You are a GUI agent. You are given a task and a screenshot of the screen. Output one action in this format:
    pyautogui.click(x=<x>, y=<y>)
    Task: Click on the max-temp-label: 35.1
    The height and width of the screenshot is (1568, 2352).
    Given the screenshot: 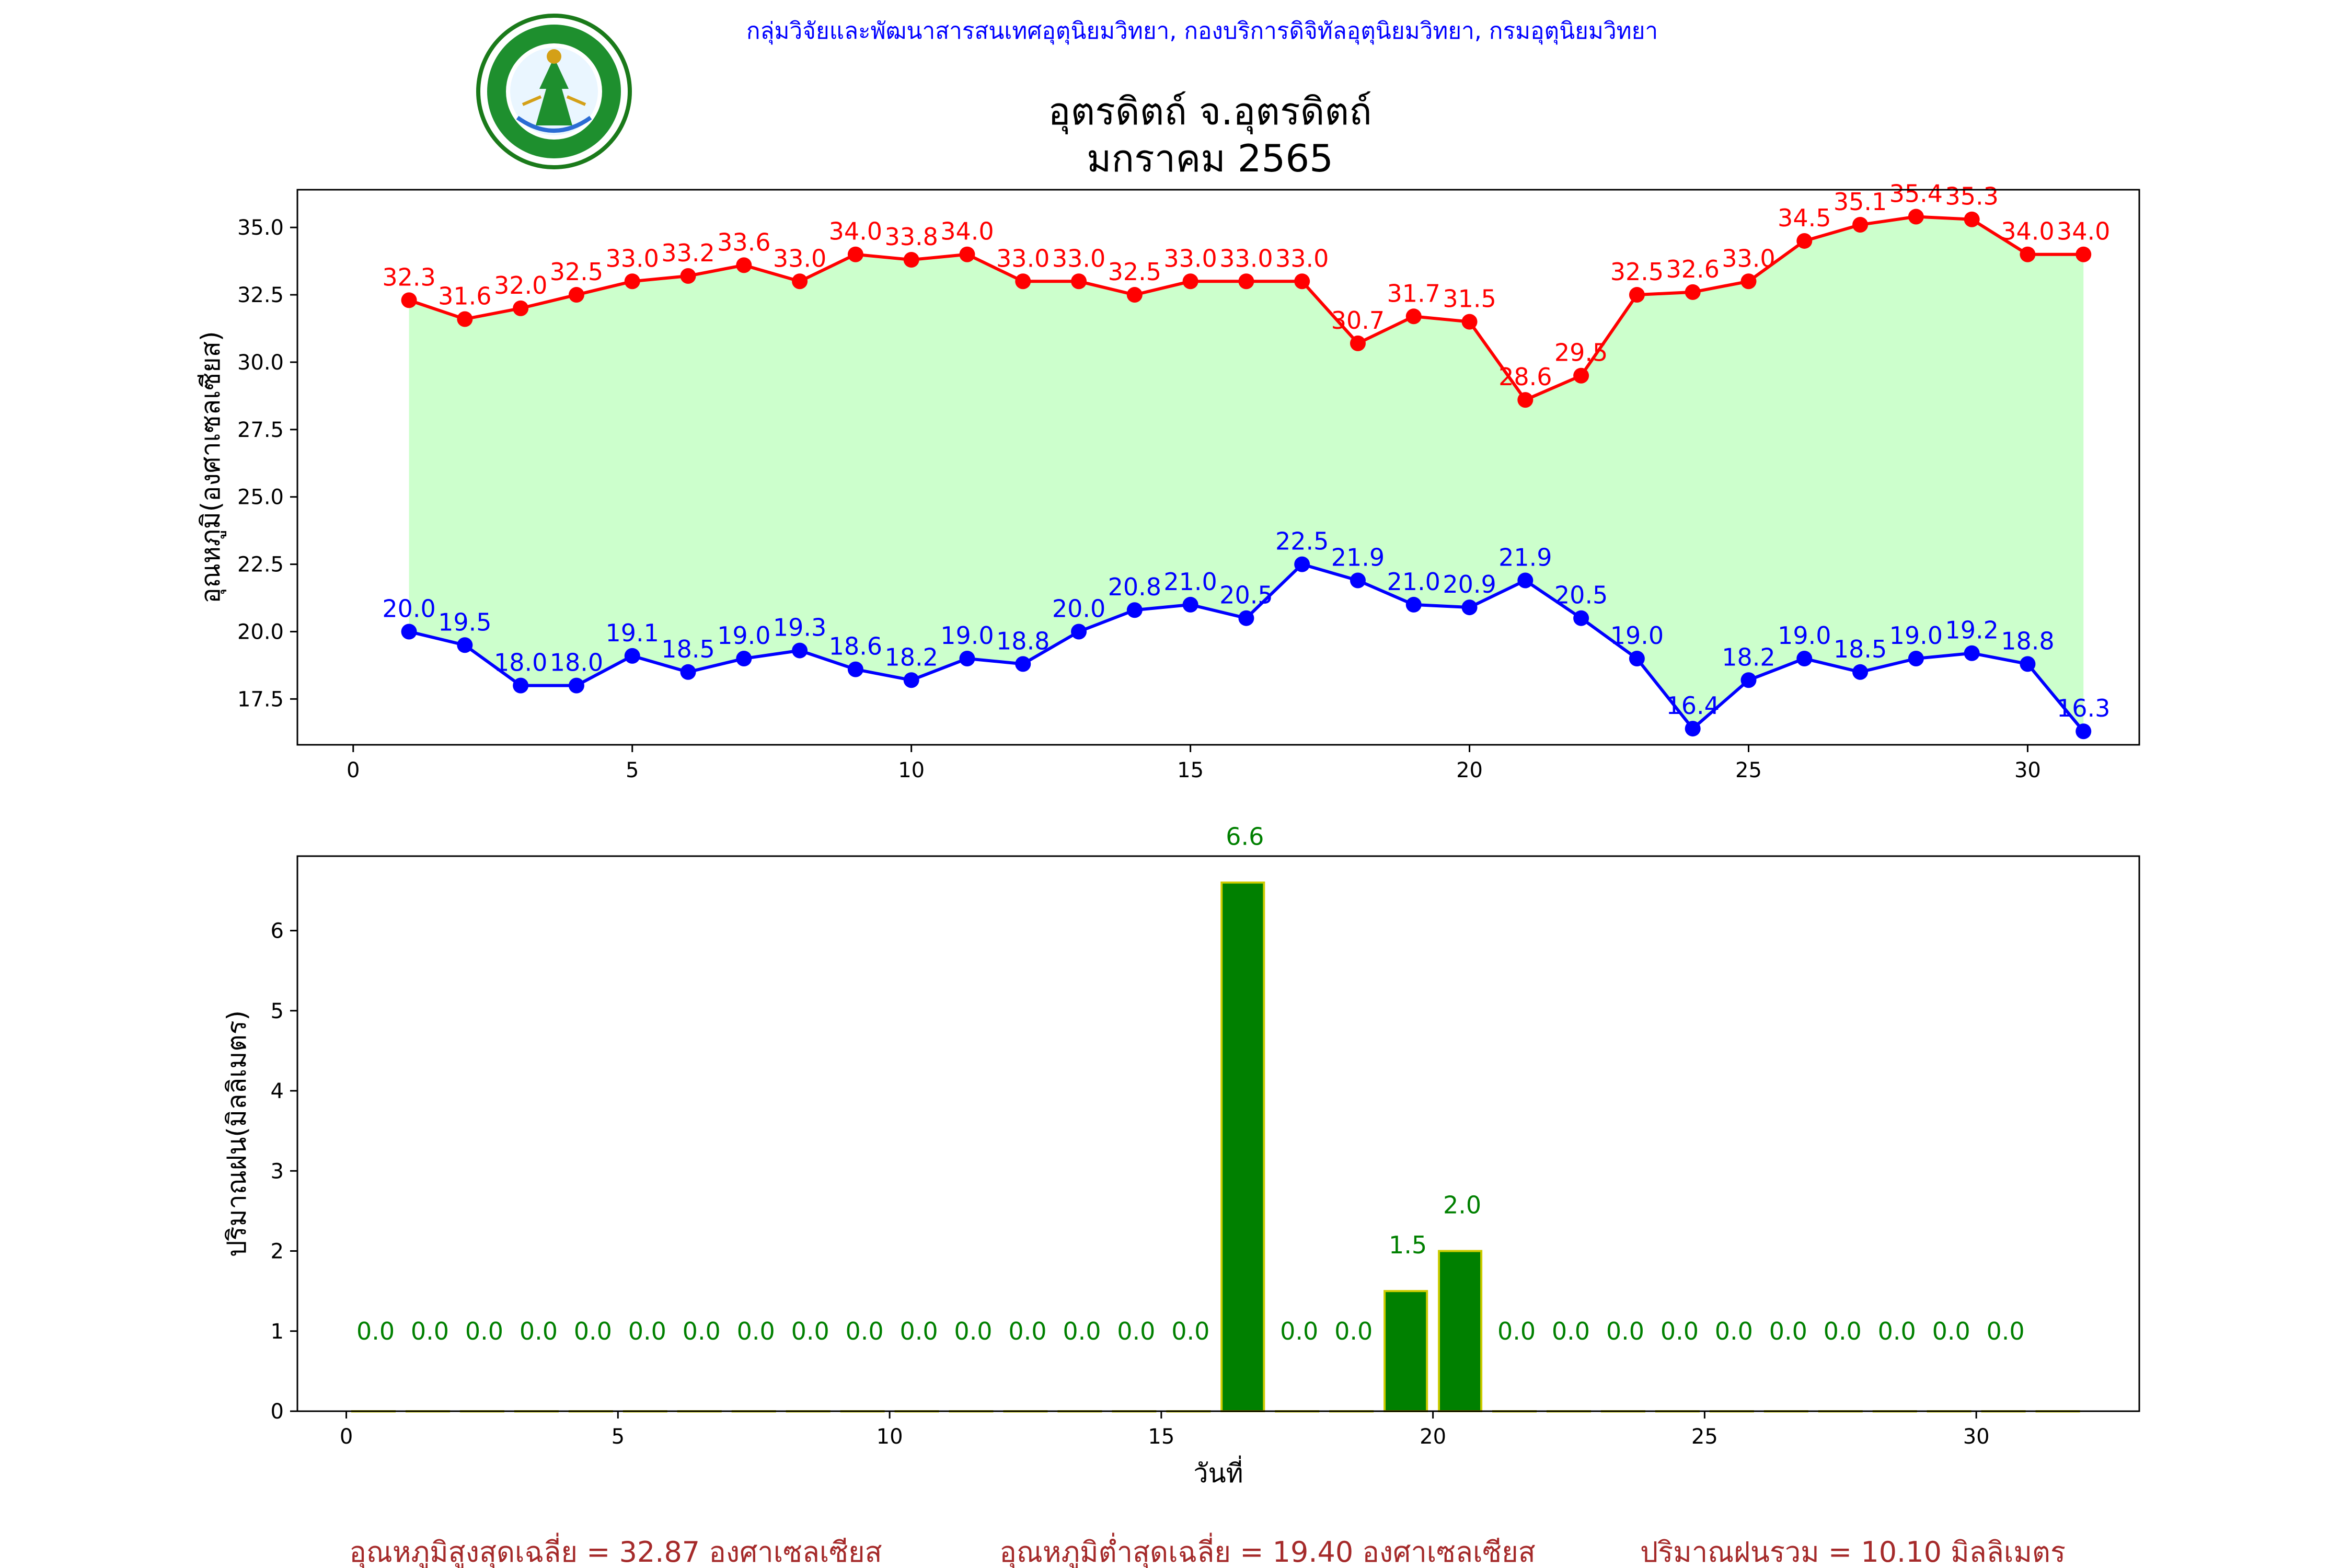 What is the action you would take?
    pyautogui.click(x=1860, y=202)
    